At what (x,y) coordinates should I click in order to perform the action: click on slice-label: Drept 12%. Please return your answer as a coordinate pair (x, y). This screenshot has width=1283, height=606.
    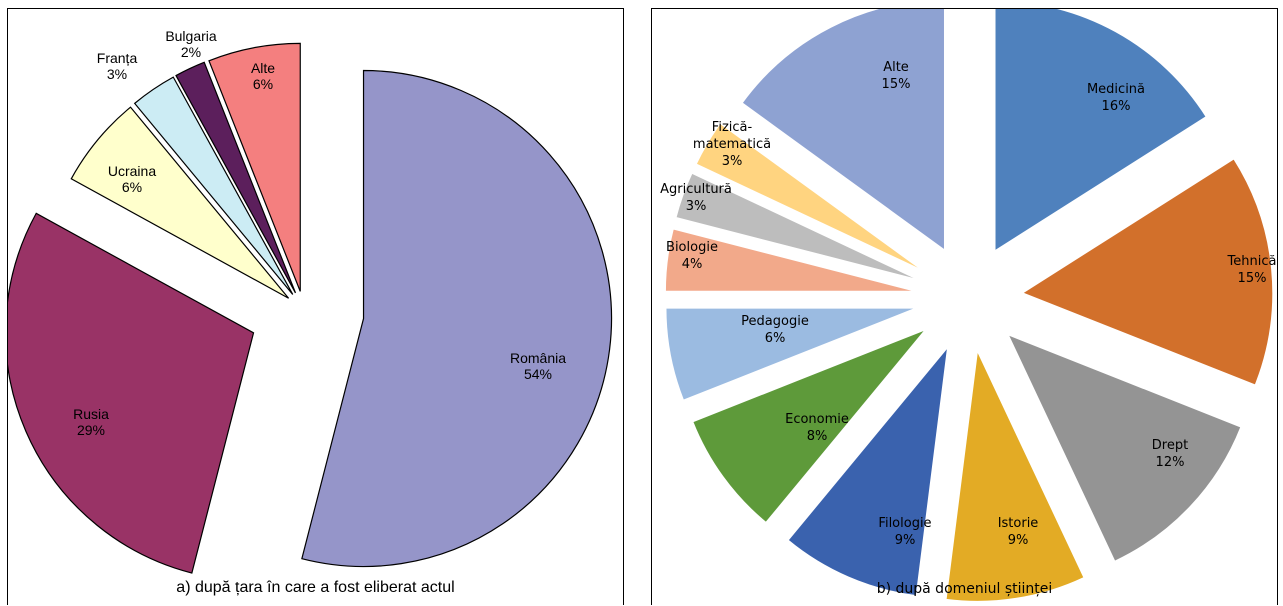
    Looking at the image, I should click on (1170, 454).